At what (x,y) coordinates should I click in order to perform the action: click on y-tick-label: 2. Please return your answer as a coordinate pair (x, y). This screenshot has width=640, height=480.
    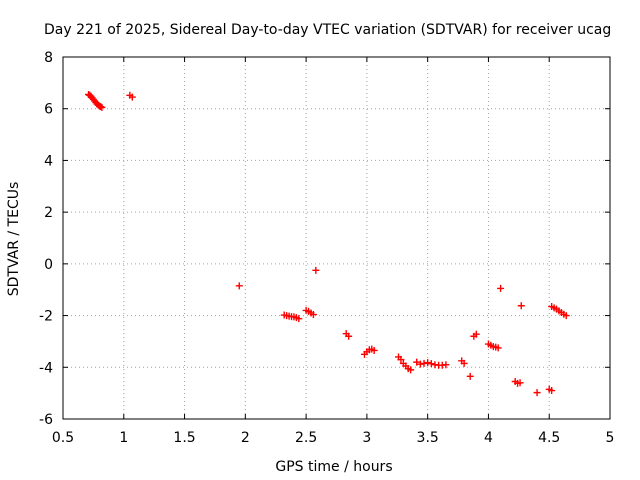
    Looking at the image, I should click on (48, 213).